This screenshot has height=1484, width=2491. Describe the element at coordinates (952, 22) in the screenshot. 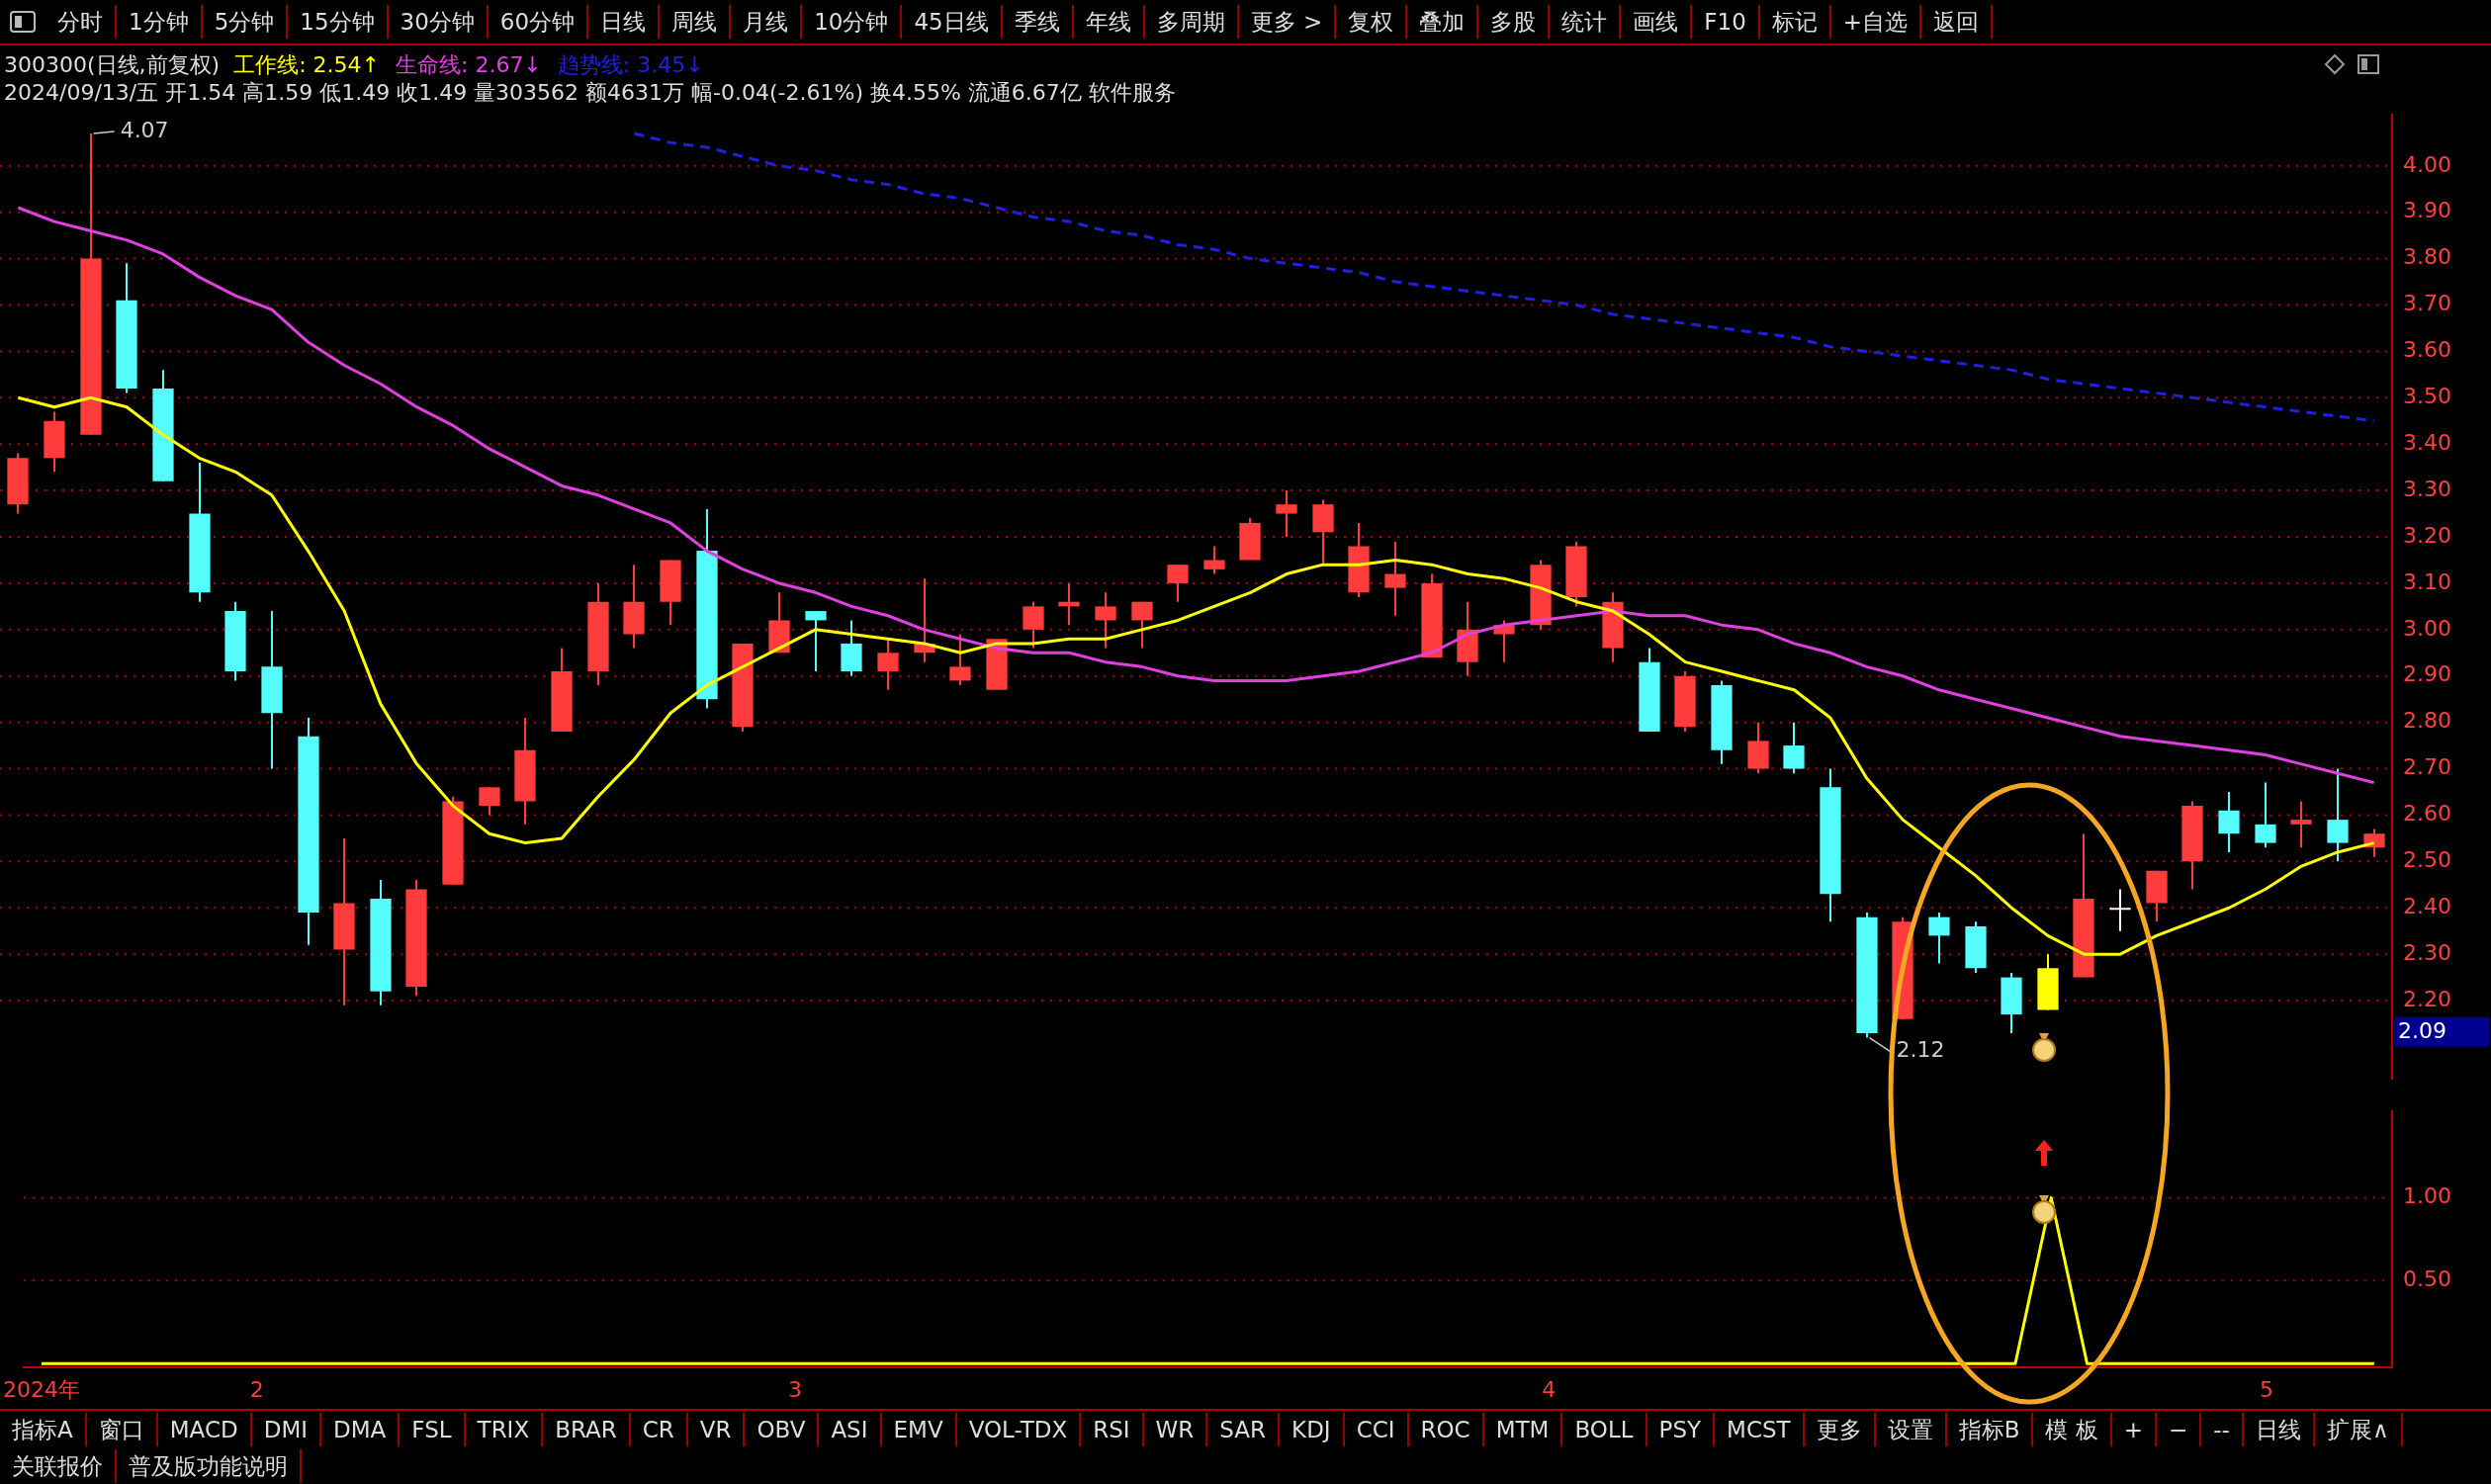

I see `text: 45日线` at that location.